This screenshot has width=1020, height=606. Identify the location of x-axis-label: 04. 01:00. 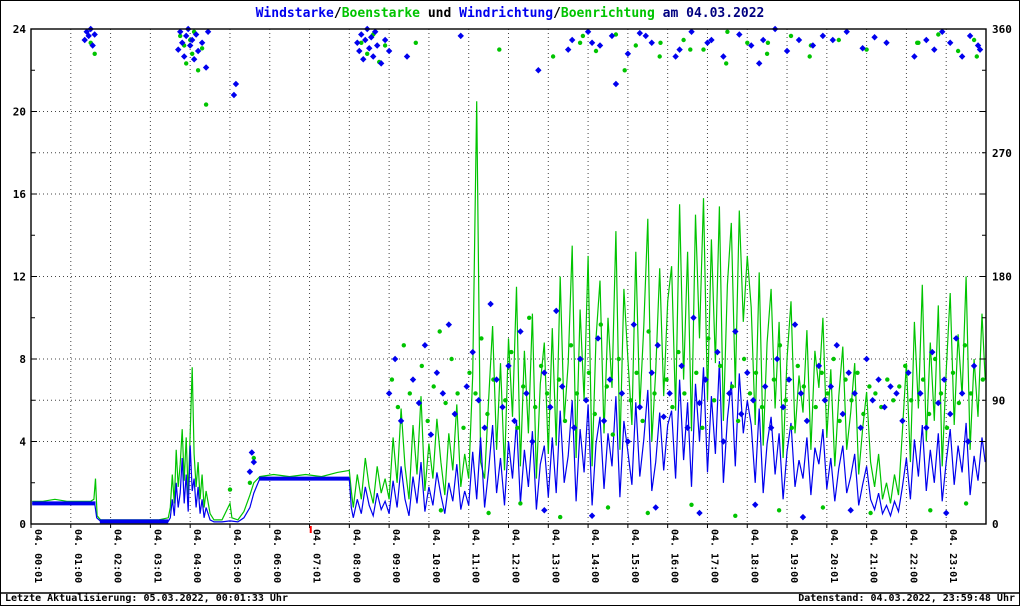
(77, 556).